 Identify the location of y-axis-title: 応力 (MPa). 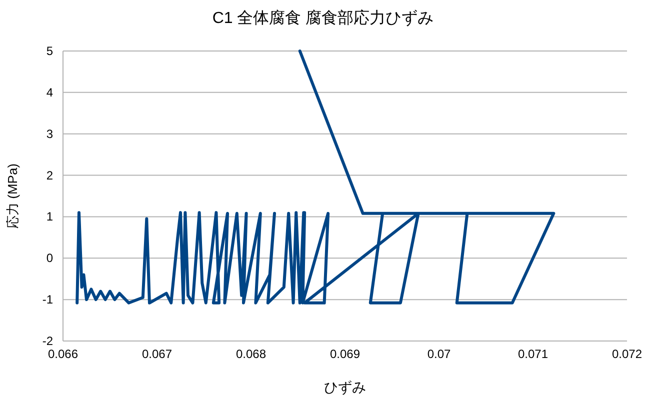
(12, 196).